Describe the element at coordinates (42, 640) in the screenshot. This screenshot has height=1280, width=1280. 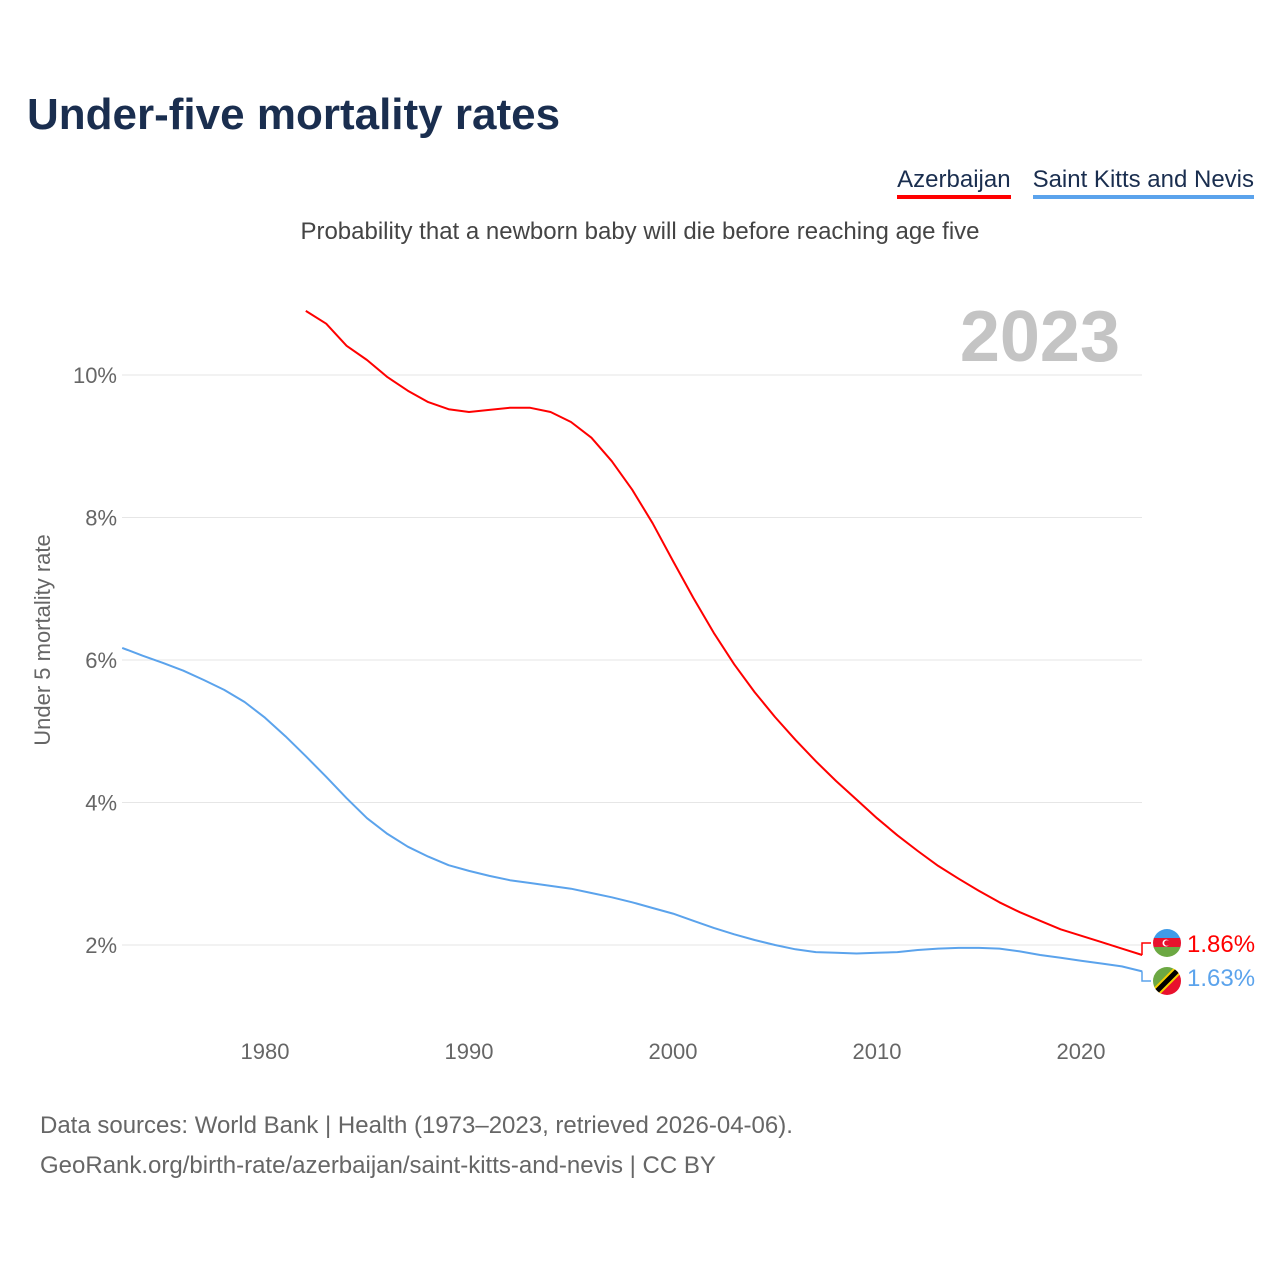
I see `y-axis-label: Under 5 mortality rate` at that location.